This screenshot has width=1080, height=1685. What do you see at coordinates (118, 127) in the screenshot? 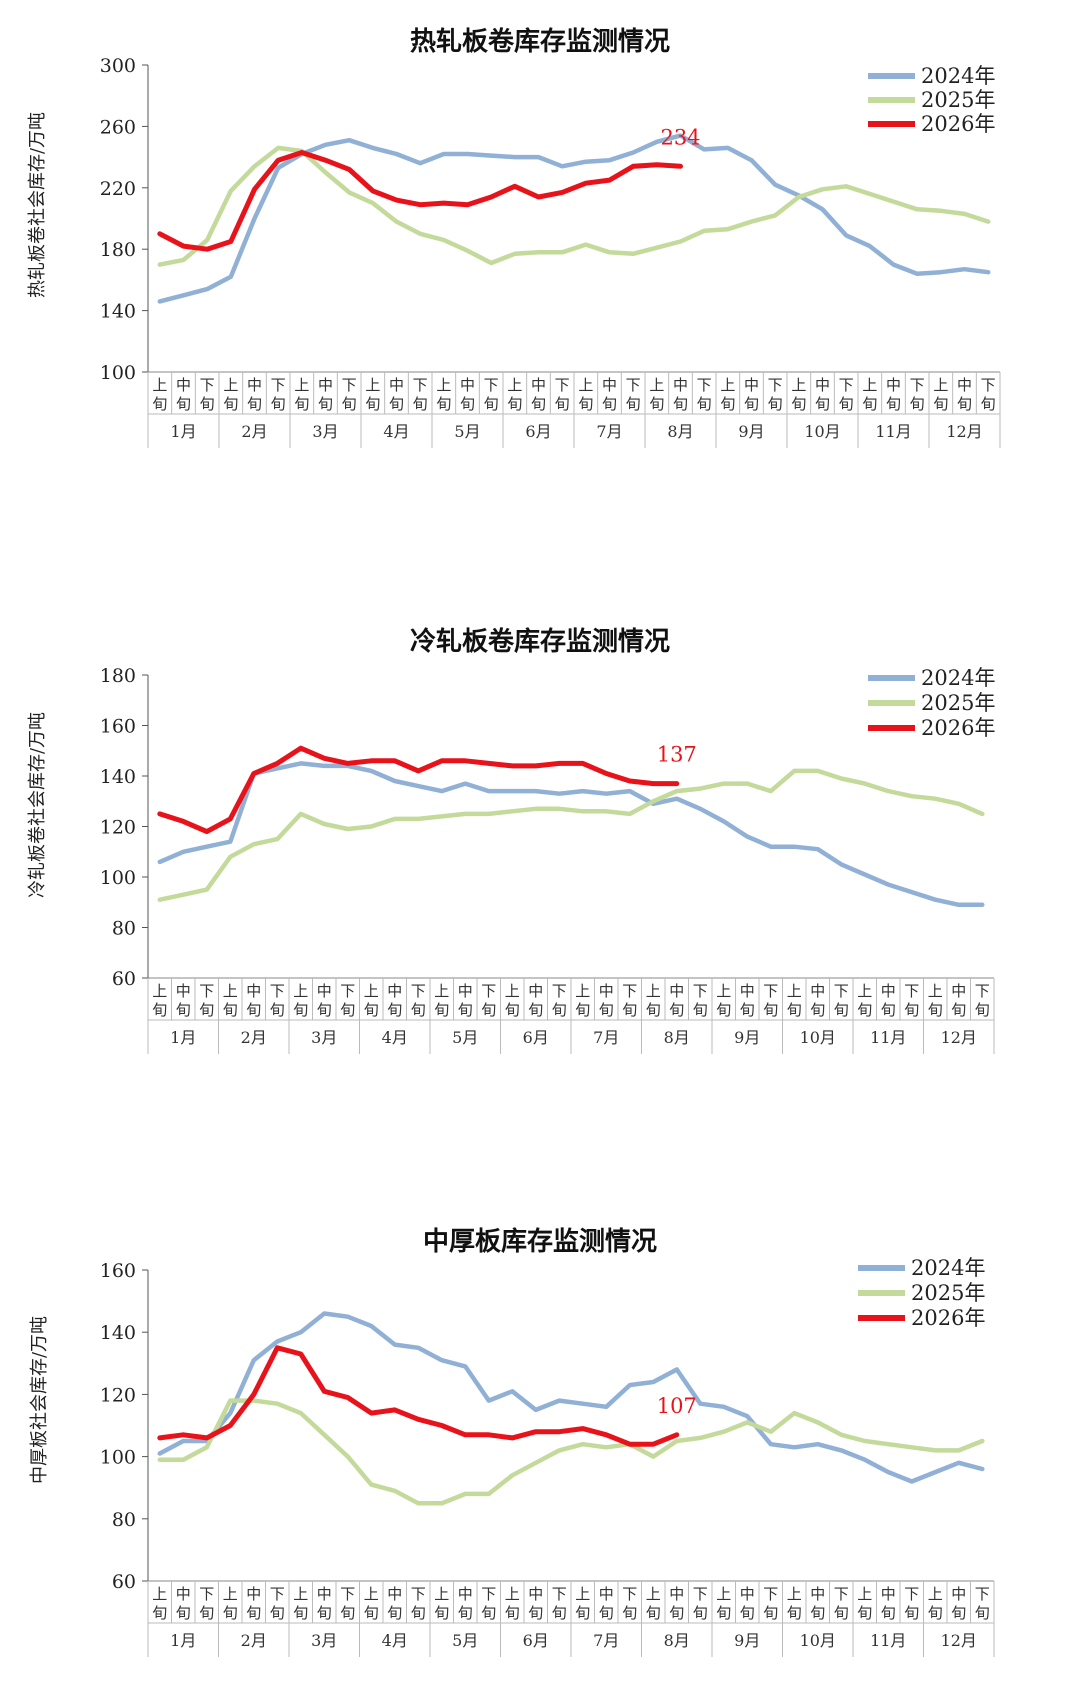
I see `y-tick-label: 260` at bounding box center [118, 127].